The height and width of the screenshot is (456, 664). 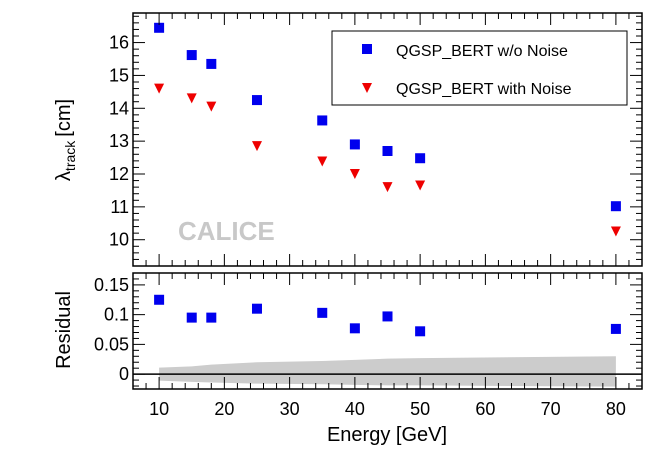 What do you see at coordinates (485, 409) in the screenshot?
I see `x-tick-label: 60` at bounding box center [485, 409].